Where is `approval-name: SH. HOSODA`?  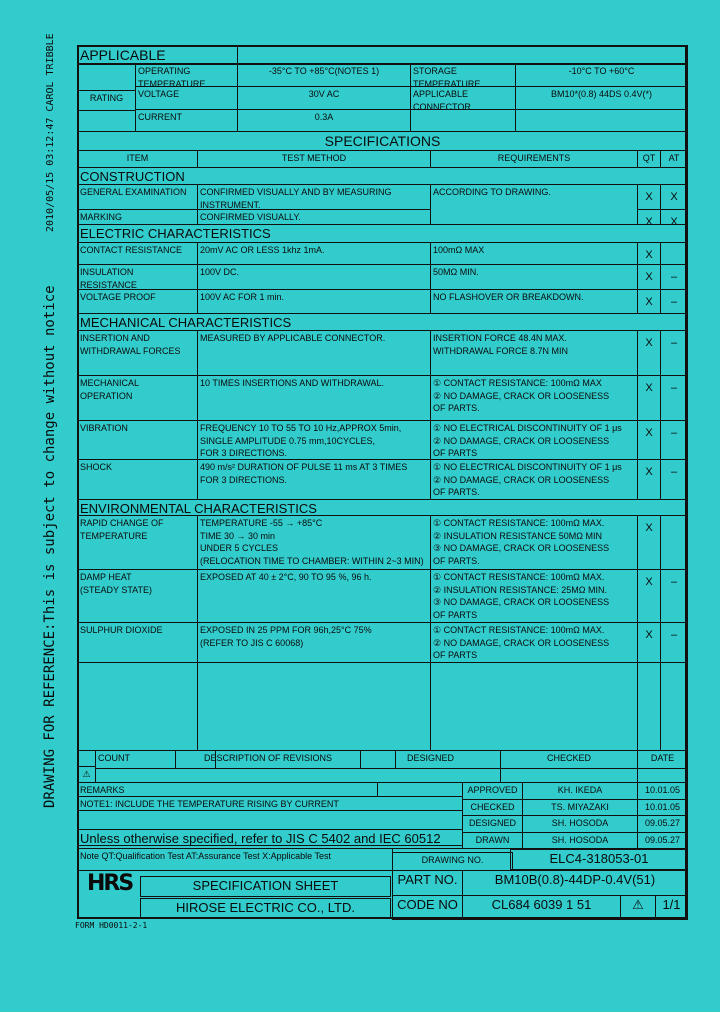 approval-name: SH. HOSODA is located at coordinates (580, 824).